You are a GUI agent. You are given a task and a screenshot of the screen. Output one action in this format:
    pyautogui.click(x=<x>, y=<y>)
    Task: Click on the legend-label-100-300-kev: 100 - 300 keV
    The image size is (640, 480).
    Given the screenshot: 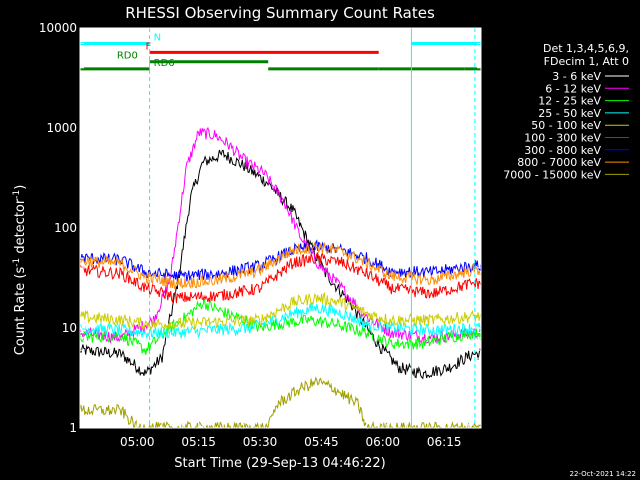 What is the action you would take?
    pyautogui.click(x=562, y=138)
    